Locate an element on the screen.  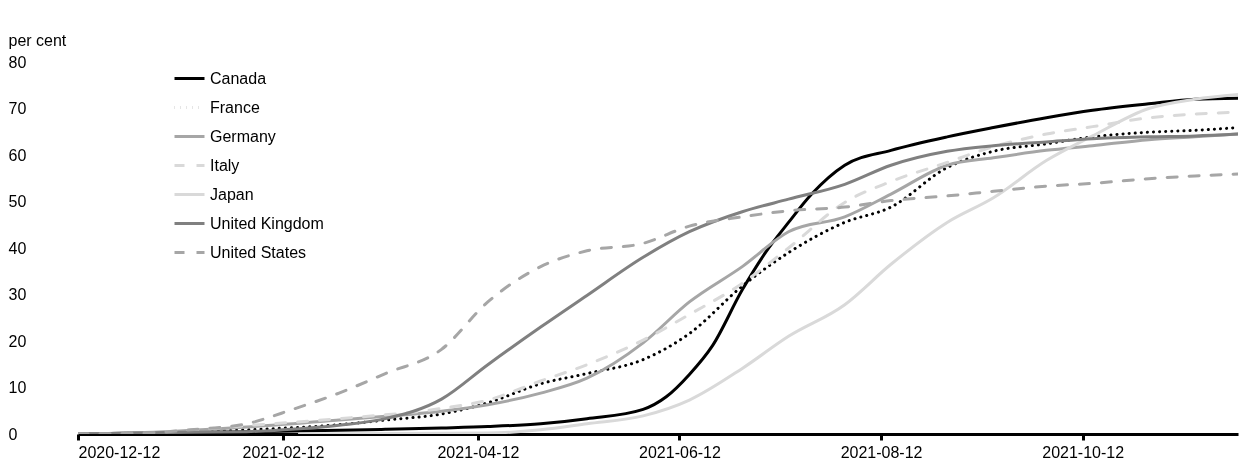
y-tick-label: 30 is located at coordinates (17, 294).